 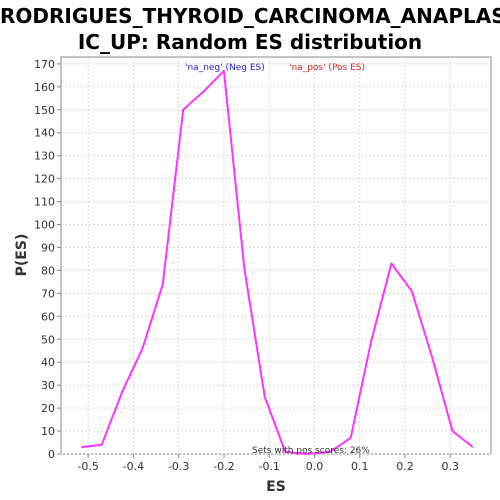 What do you see at coordinates (44, 110) in the screenshot?
I see `y-tick-label: 150` at bounding box center [44, 110].